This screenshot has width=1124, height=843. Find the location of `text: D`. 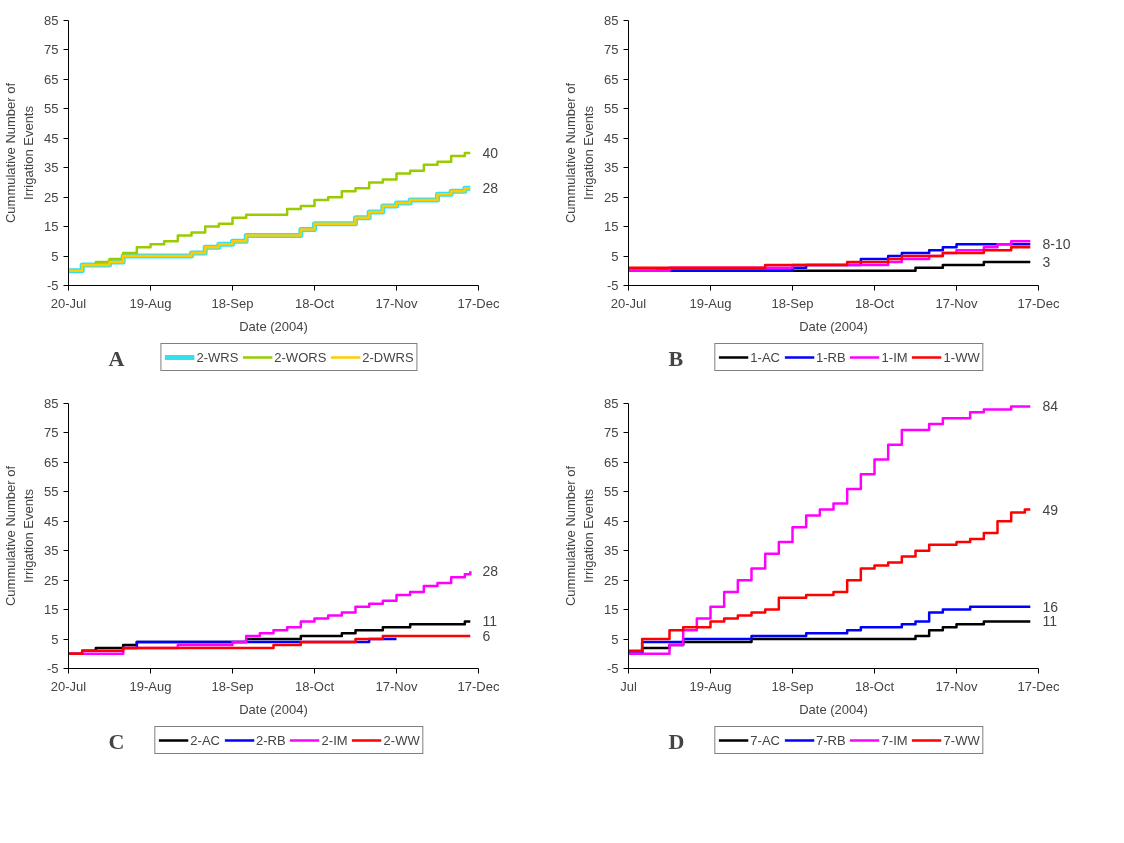

text: D is located at coordinates (676, 741).